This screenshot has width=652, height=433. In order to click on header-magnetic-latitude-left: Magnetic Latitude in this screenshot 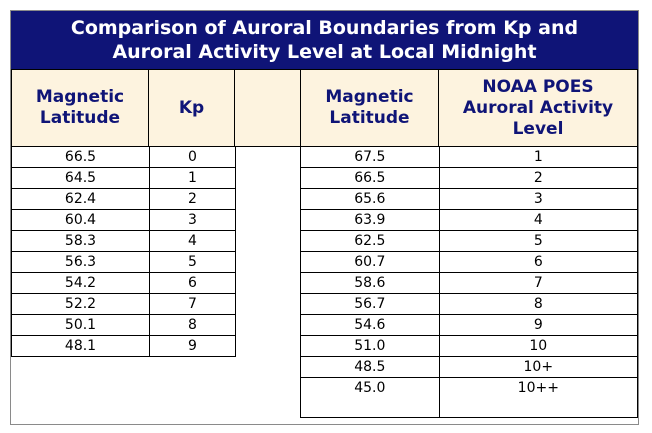, I will do `click(80, 108)`.